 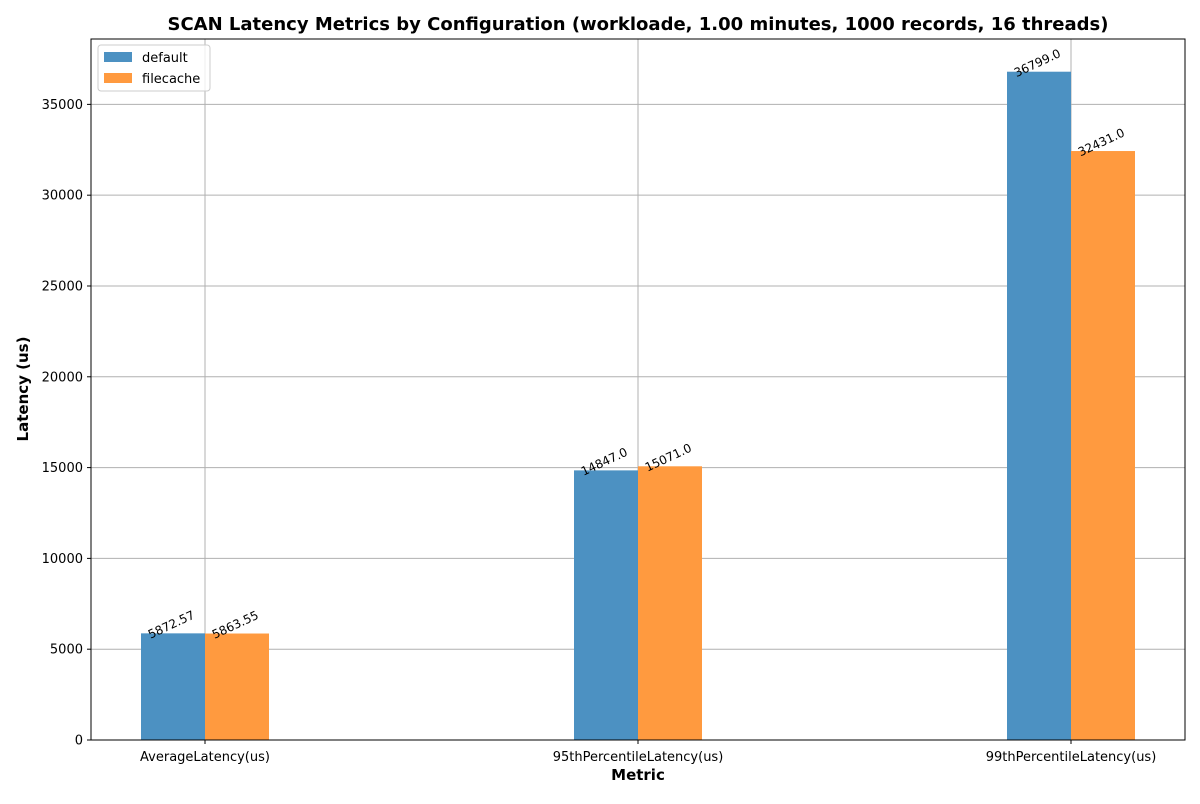 What do you see at coordinates (66, 650) in the screenshot?
I see `y-tick-label: 5000` at bounding box center [66, 650].